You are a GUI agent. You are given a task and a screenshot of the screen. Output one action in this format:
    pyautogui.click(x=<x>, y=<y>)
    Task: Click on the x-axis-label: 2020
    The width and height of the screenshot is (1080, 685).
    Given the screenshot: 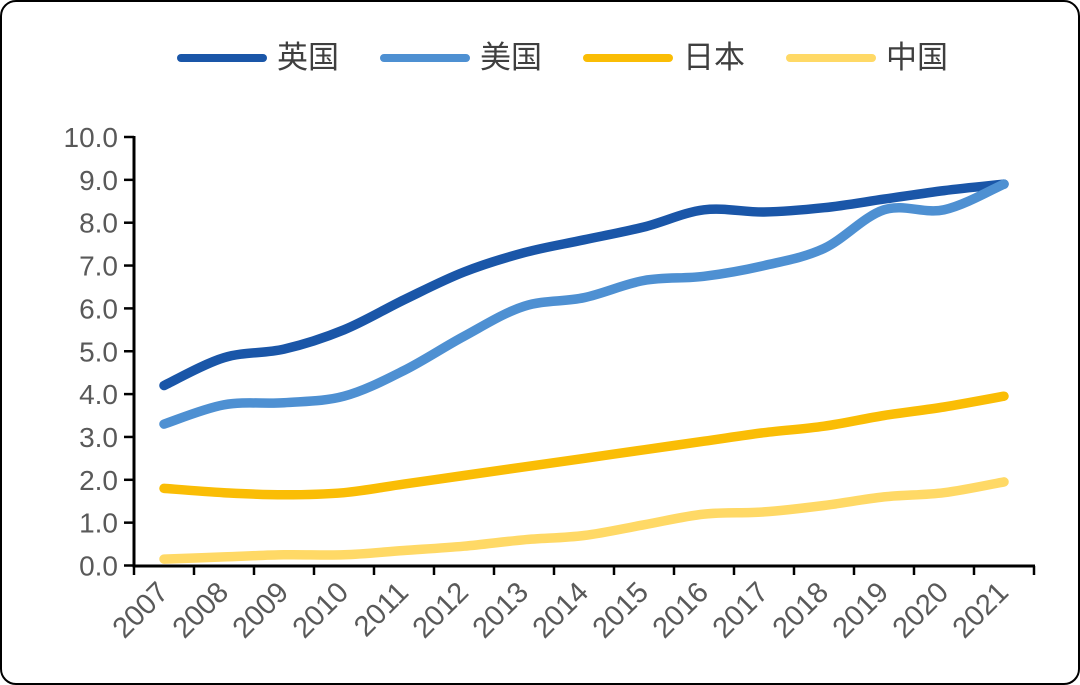 What is the action you would take?
    pyautogui.click(x=921, y=610)
    